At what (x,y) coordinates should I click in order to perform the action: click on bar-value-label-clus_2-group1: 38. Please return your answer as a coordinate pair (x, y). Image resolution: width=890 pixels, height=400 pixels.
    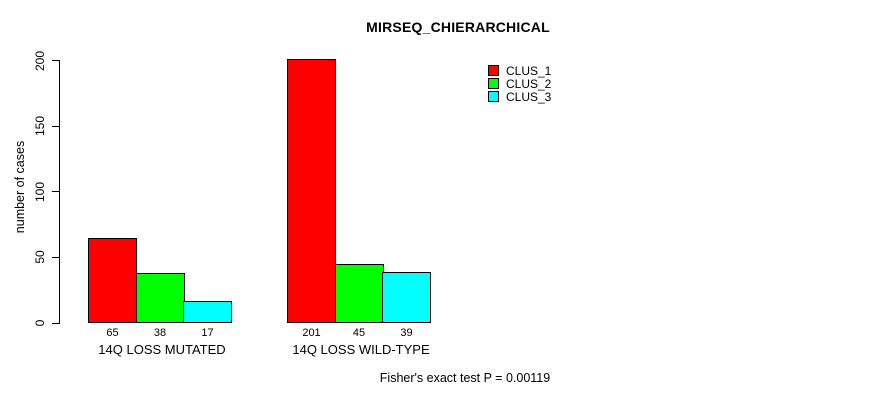
    Looking at the image, I should click on (160, 333).